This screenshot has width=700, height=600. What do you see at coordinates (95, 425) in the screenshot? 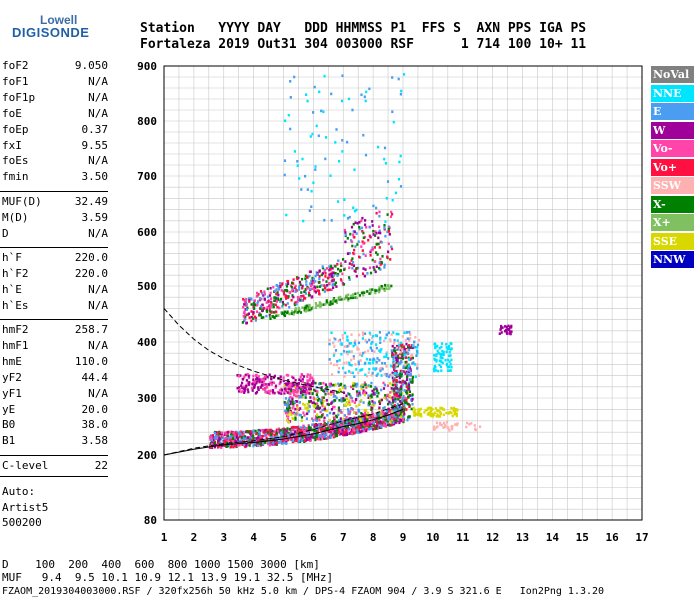
I see `param-value: 38.0` at bounding box center [95, 425].